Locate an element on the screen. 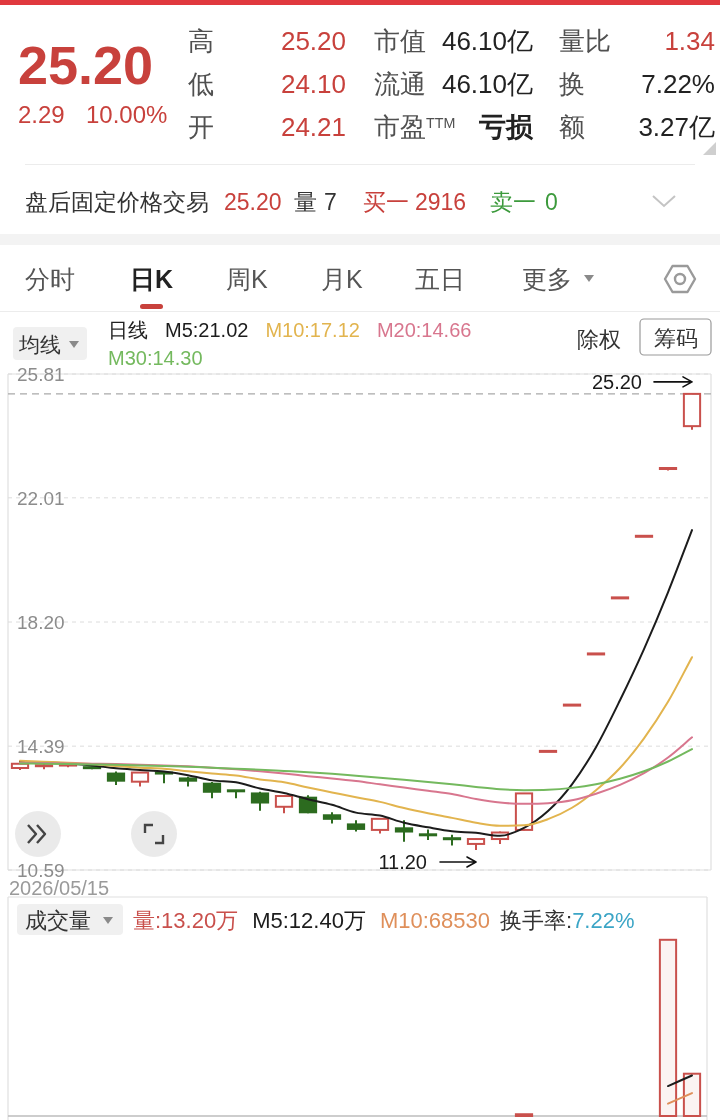 This screenshot has width=720, height=1120. text: 成交量 is located at coordinates (58, 920).